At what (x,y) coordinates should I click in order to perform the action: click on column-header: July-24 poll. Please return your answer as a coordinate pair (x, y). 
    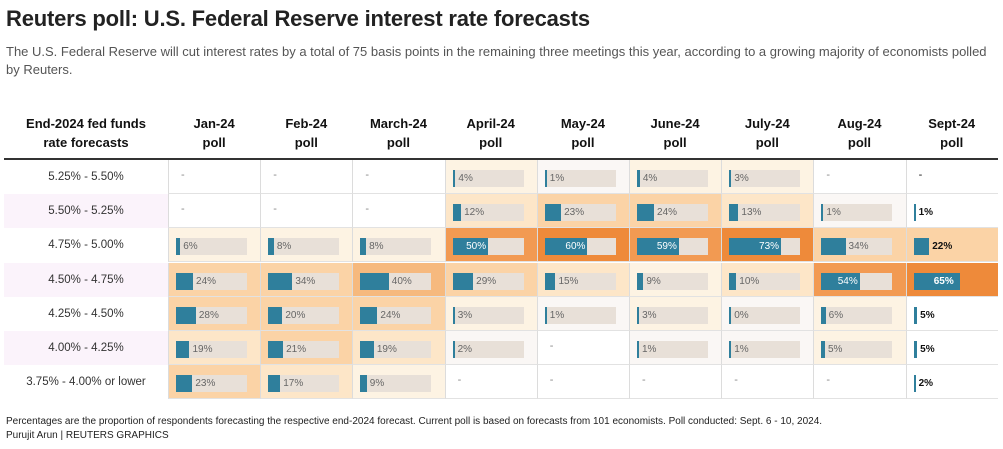
    Looking at the image, I should click on (767, 133).